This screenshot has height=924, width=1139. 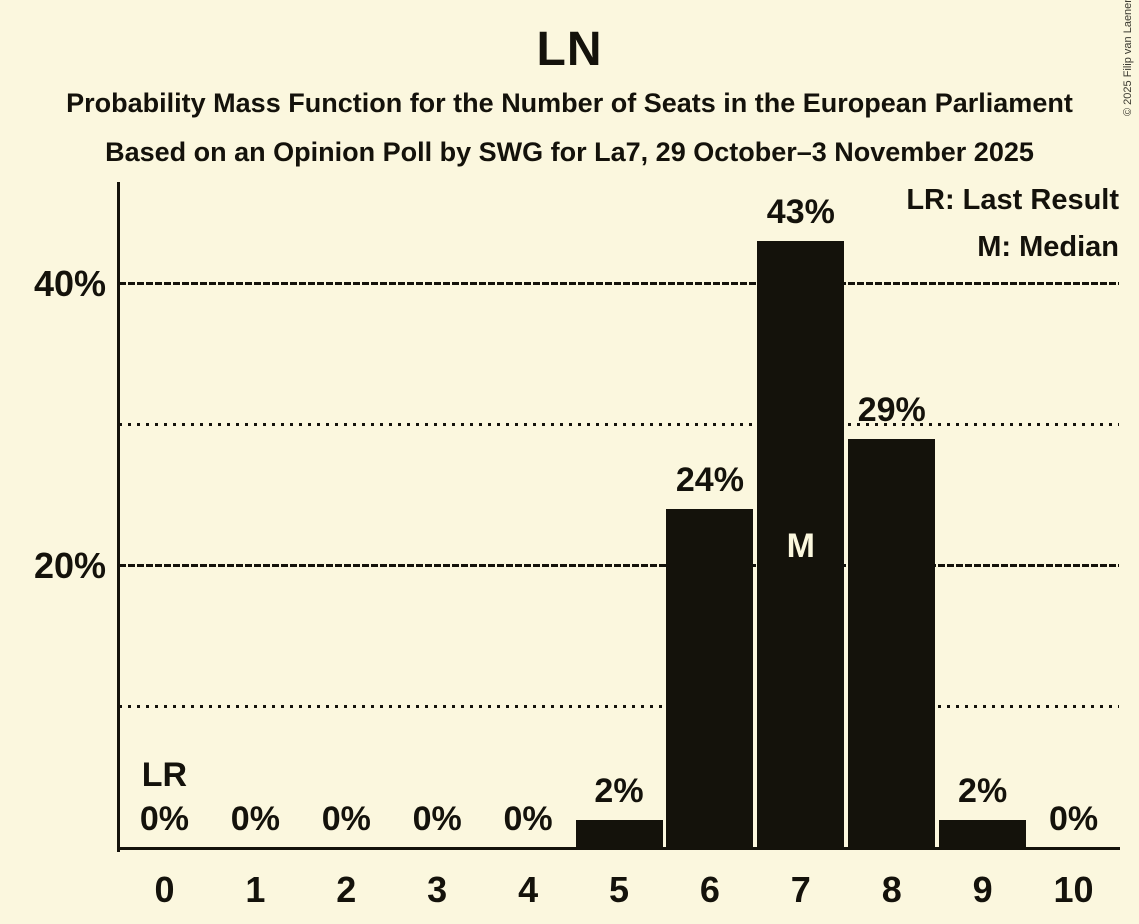 What do you see at coordinates (569, 49) in the screenshot?
I see `chart-title: LN` at bounding box center [569, 49].